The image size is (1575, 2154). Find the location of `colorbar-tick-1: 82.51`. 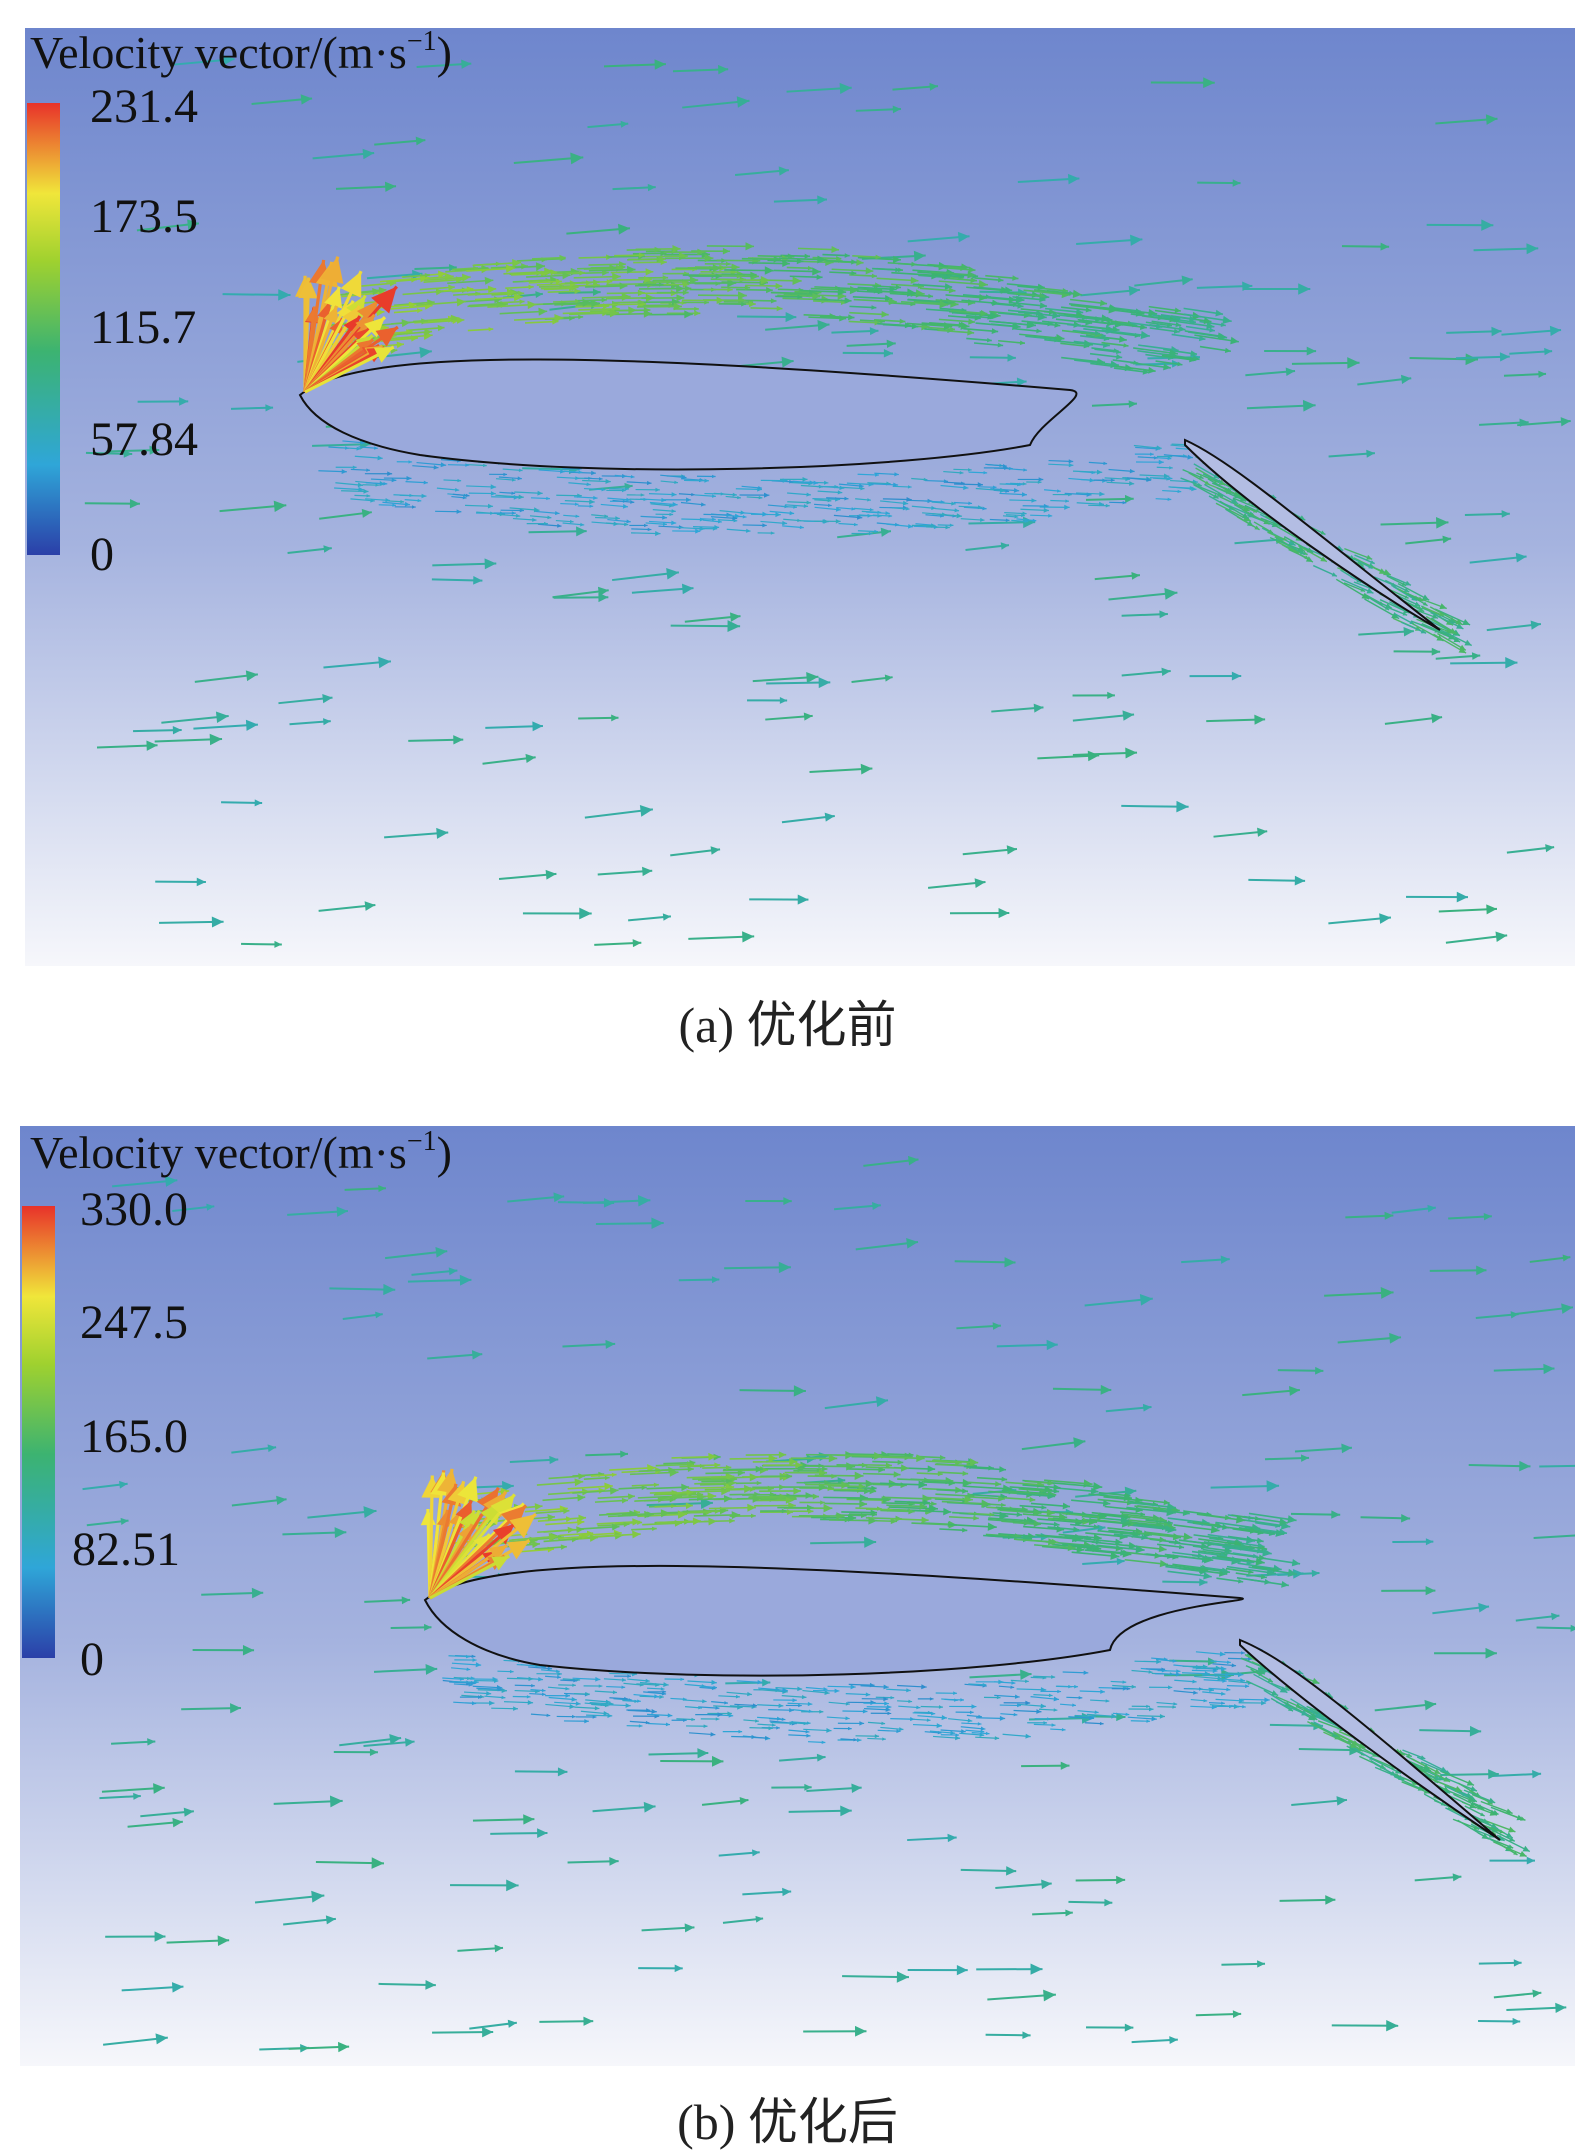

colorbar-tick-1: 82.51 is located at coordinates (126, 1549).